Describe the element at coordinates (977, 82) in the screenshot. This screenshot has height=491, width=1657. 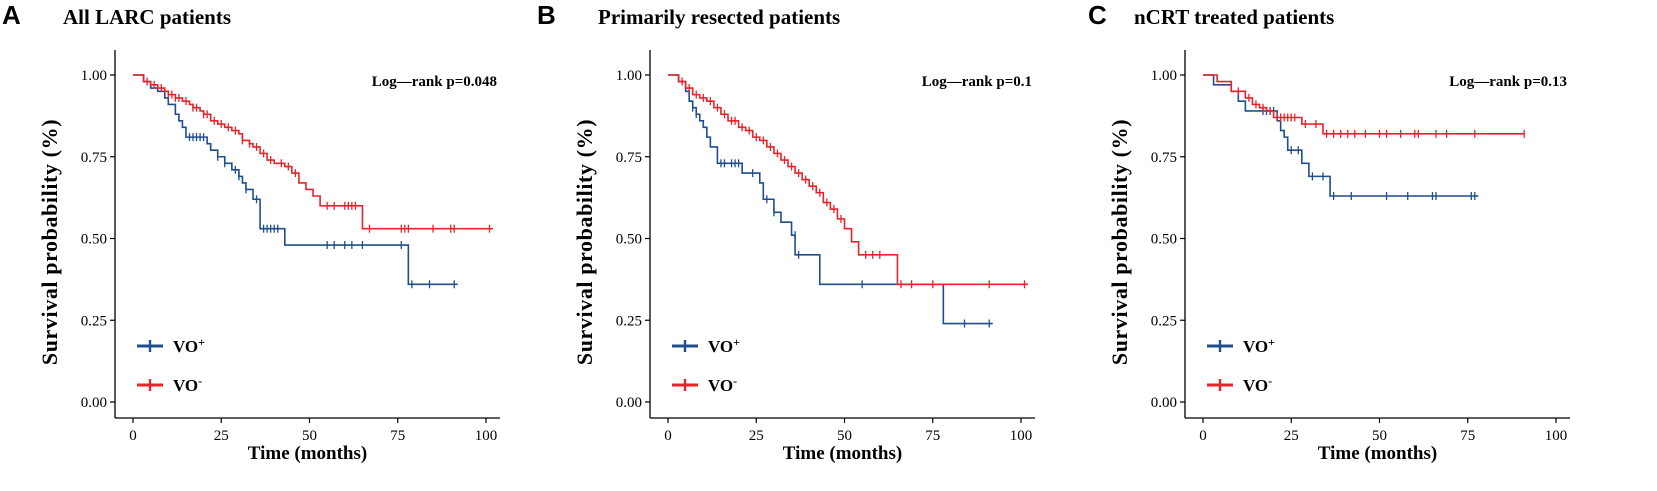
I see `log-rank-annotation: Log—rank p=0.1` at that location.